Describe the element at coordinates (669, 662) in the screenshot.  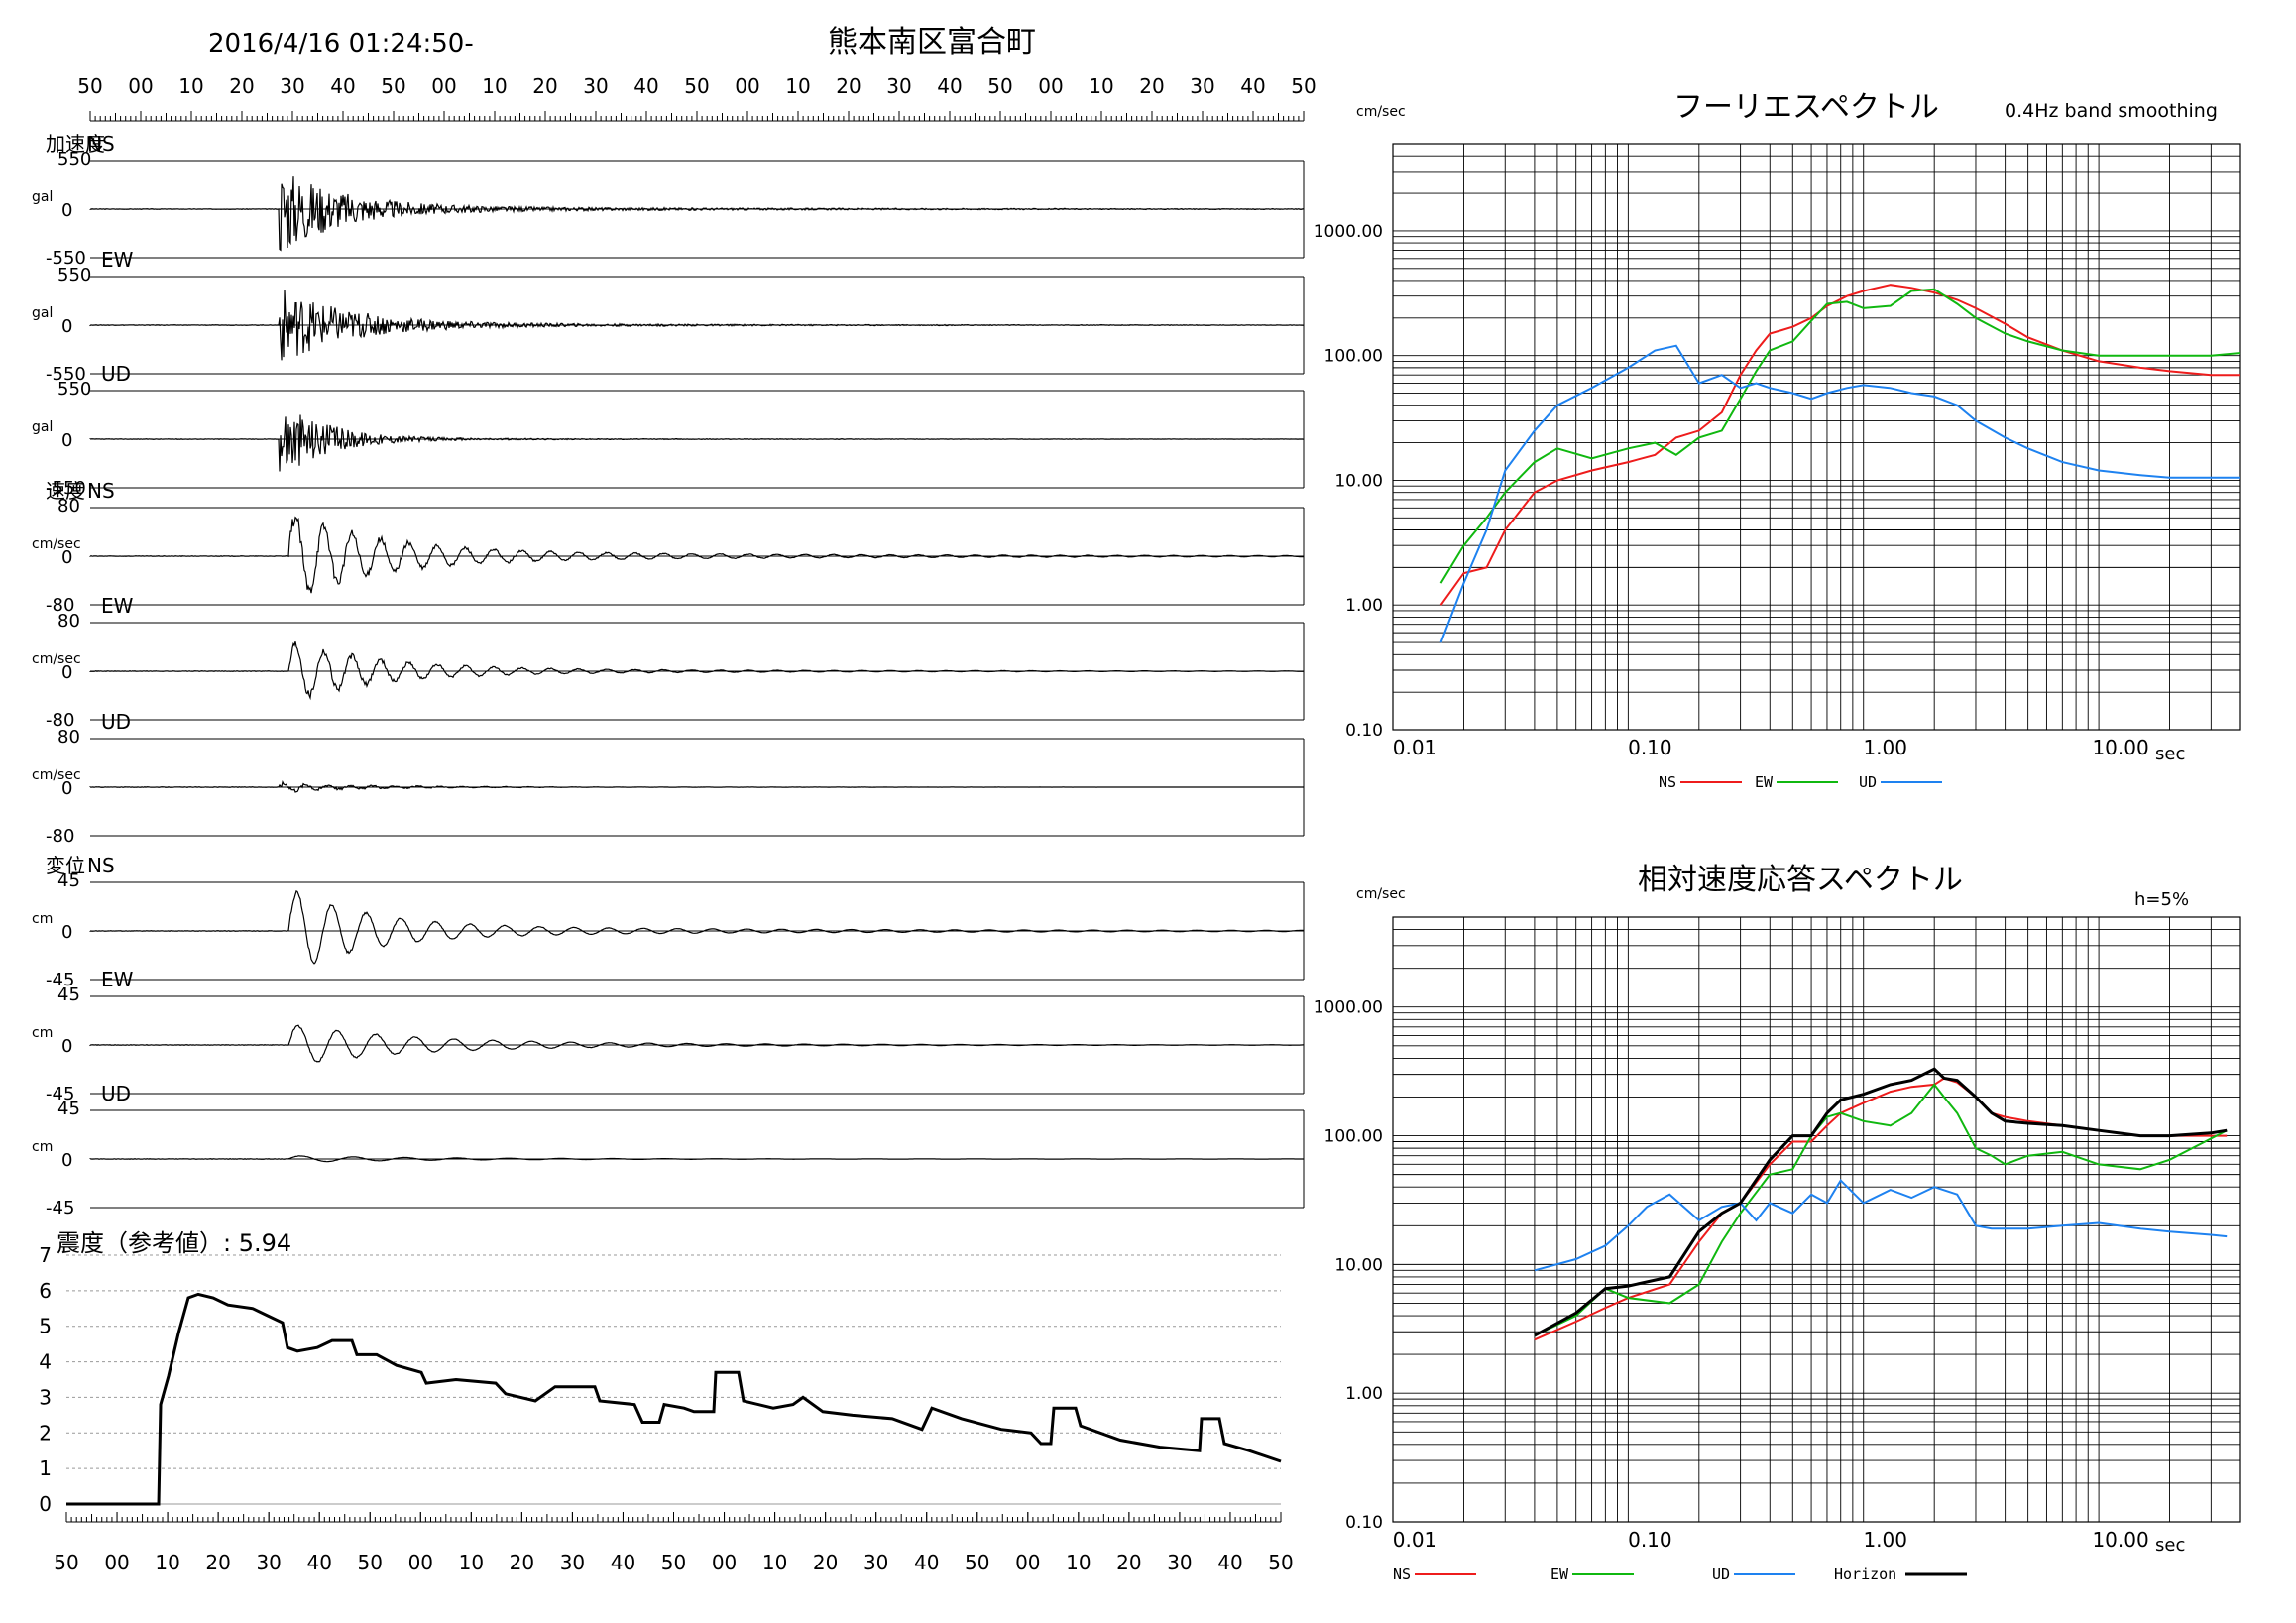
I see `waveform-panel-ew: 80 0 -80 cm/sec EW` at that location.